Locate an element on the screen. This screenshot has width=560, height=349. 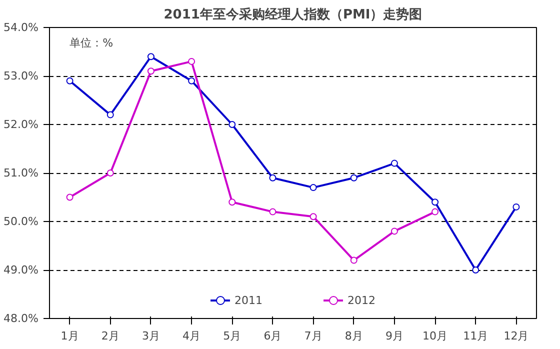
x-tick-label: 12月 is located at coordinates (516, 336).